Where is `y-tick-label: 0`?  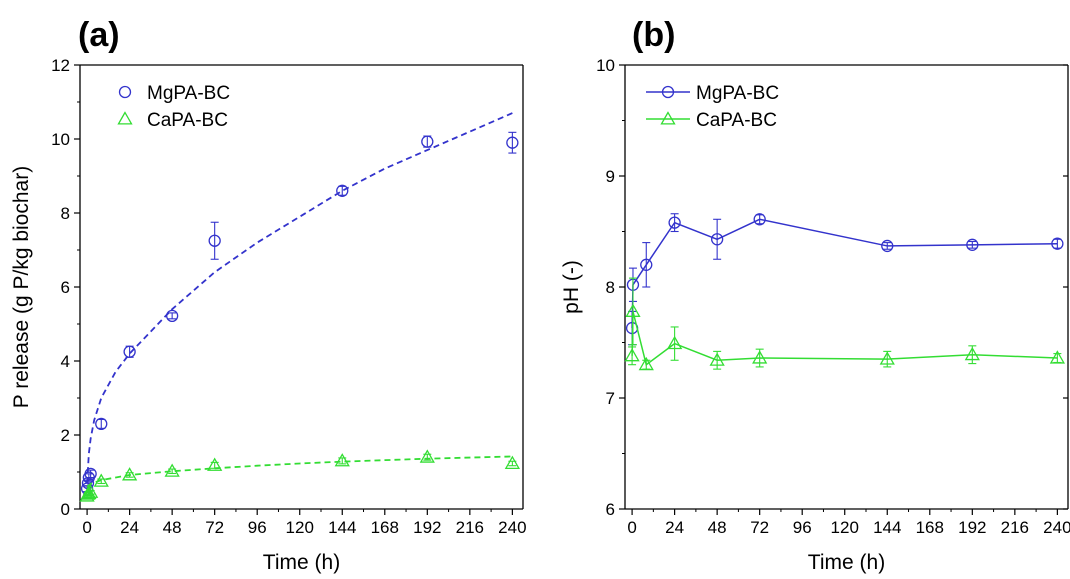 y-tick-label: 0 is located at coordinates (65, 509).